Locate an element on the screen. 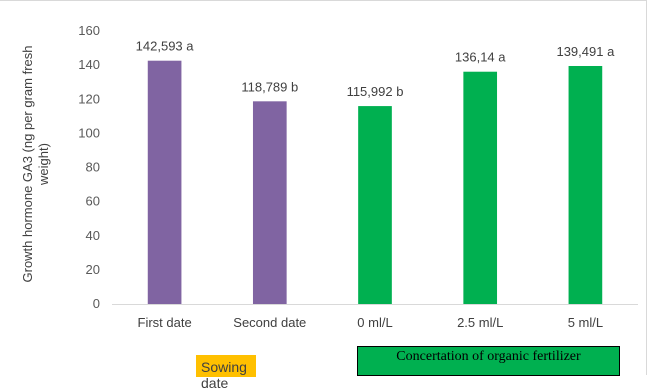  x-tick-label: Second date is located at coordinates (269, 322).